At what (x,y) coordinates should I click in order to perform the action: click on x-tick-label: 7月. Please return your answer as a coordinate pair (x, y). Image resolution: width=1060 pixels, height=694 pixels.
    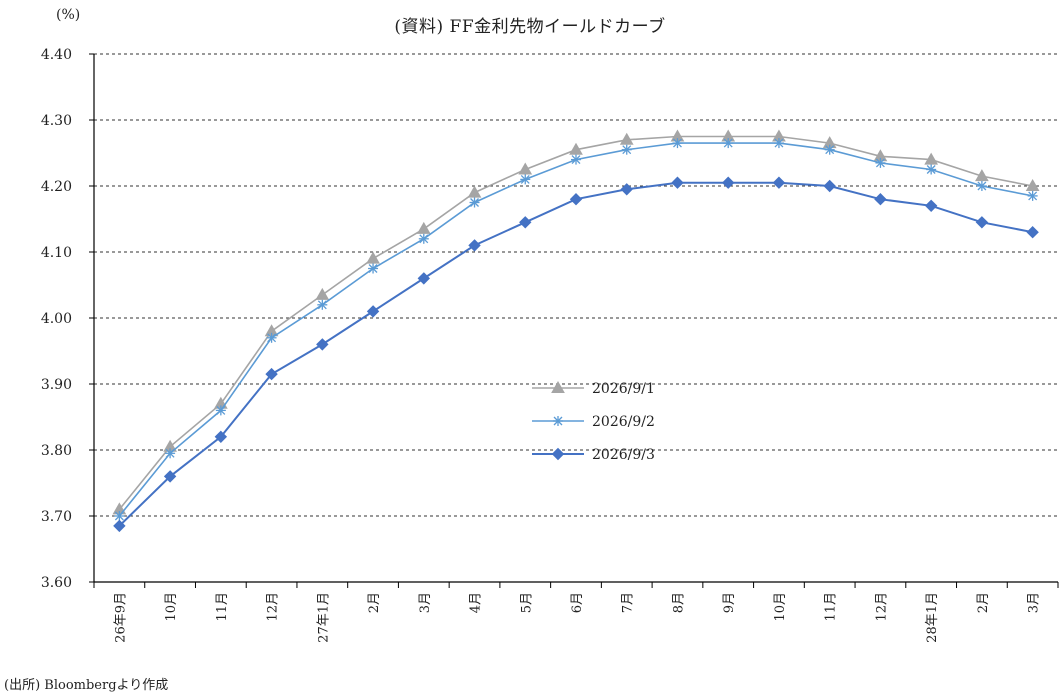
    Looking at the image, I should click on (628, 602).